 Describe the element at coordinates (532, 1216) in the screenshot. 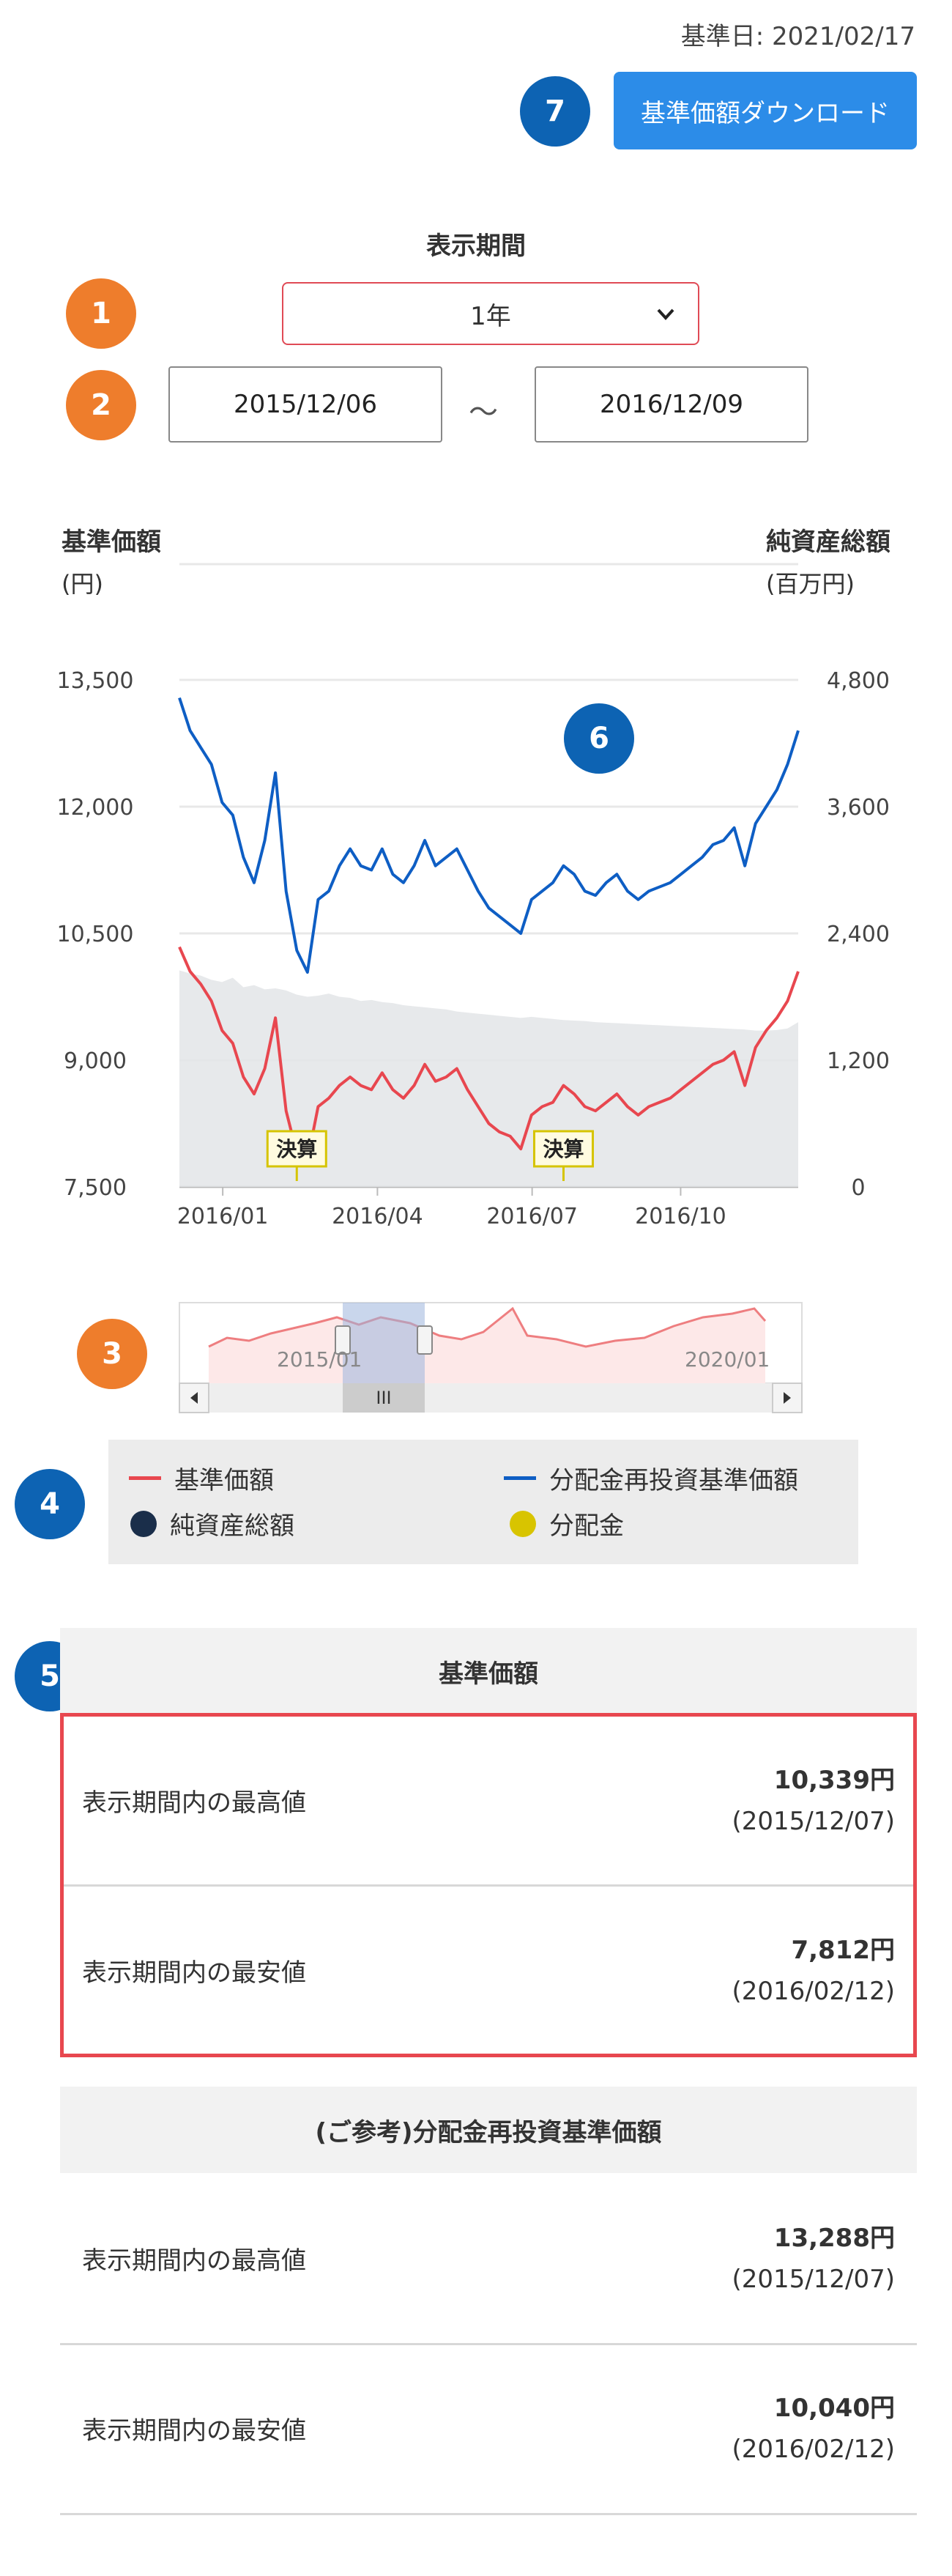

I see `x-tick-label: 2016/07` at that location.